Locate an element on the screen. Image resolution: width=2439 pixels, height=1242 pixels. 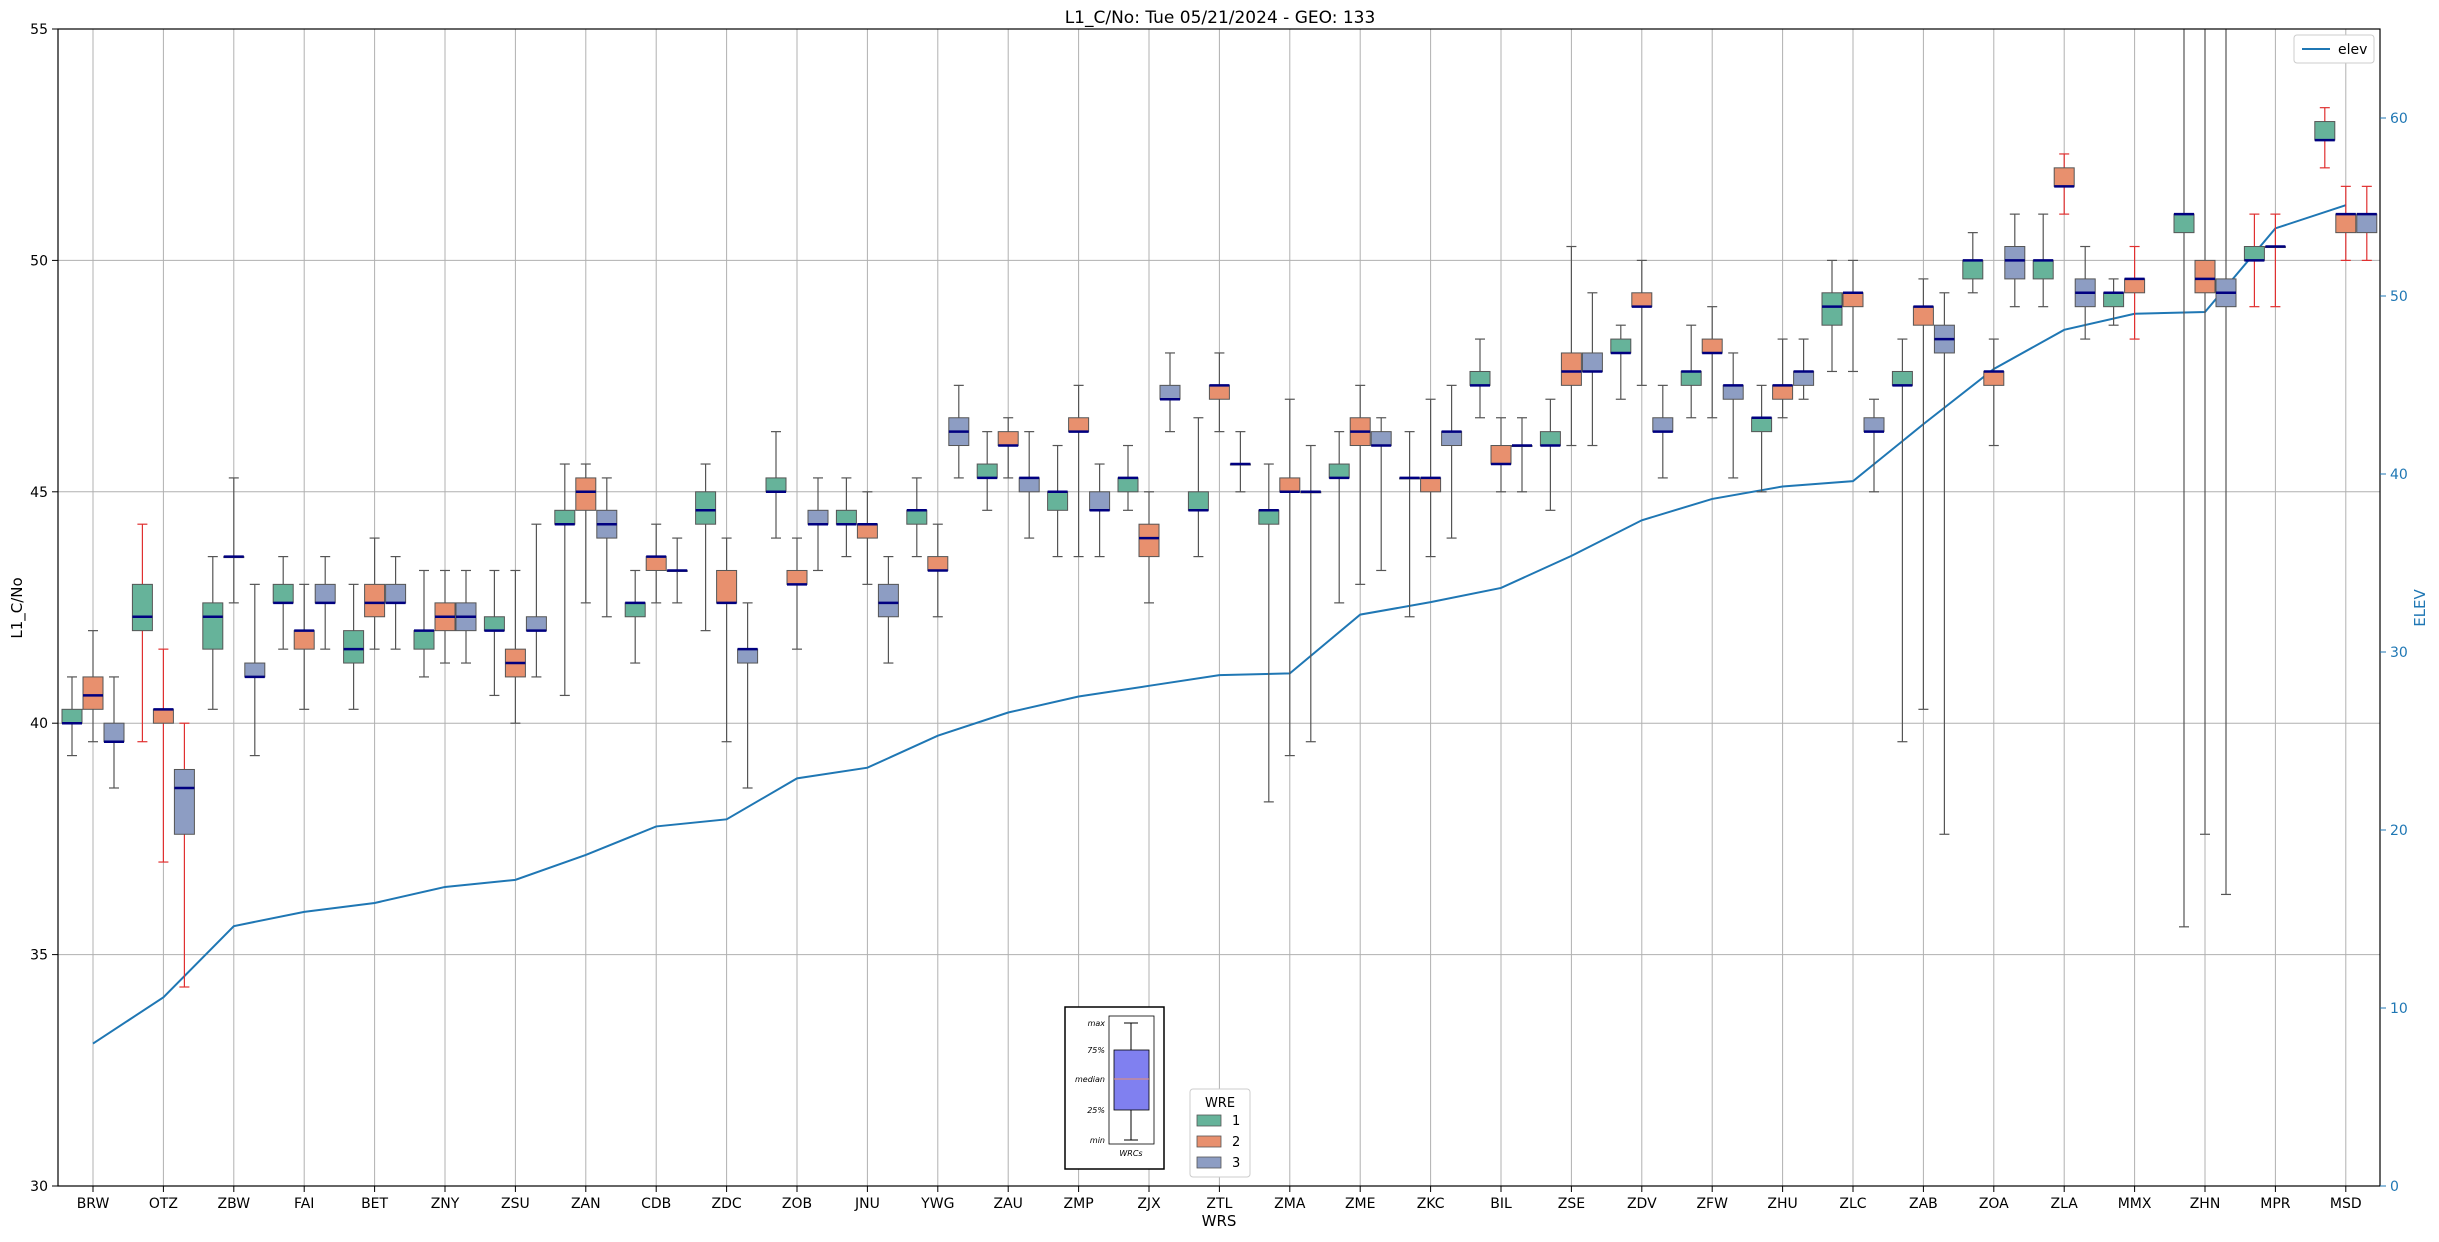
x-tick-label: ZSU is located at coordinates (515, 1204).